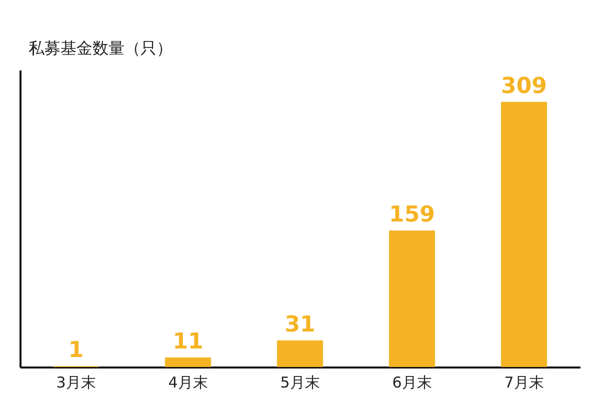 Image resolution: width=600 pixels, height=400 pixels. What do you see at coordinates (188, 383) in the screenshot?
I see `x-tick-label: 4月末` at bounding box center [188, 383].